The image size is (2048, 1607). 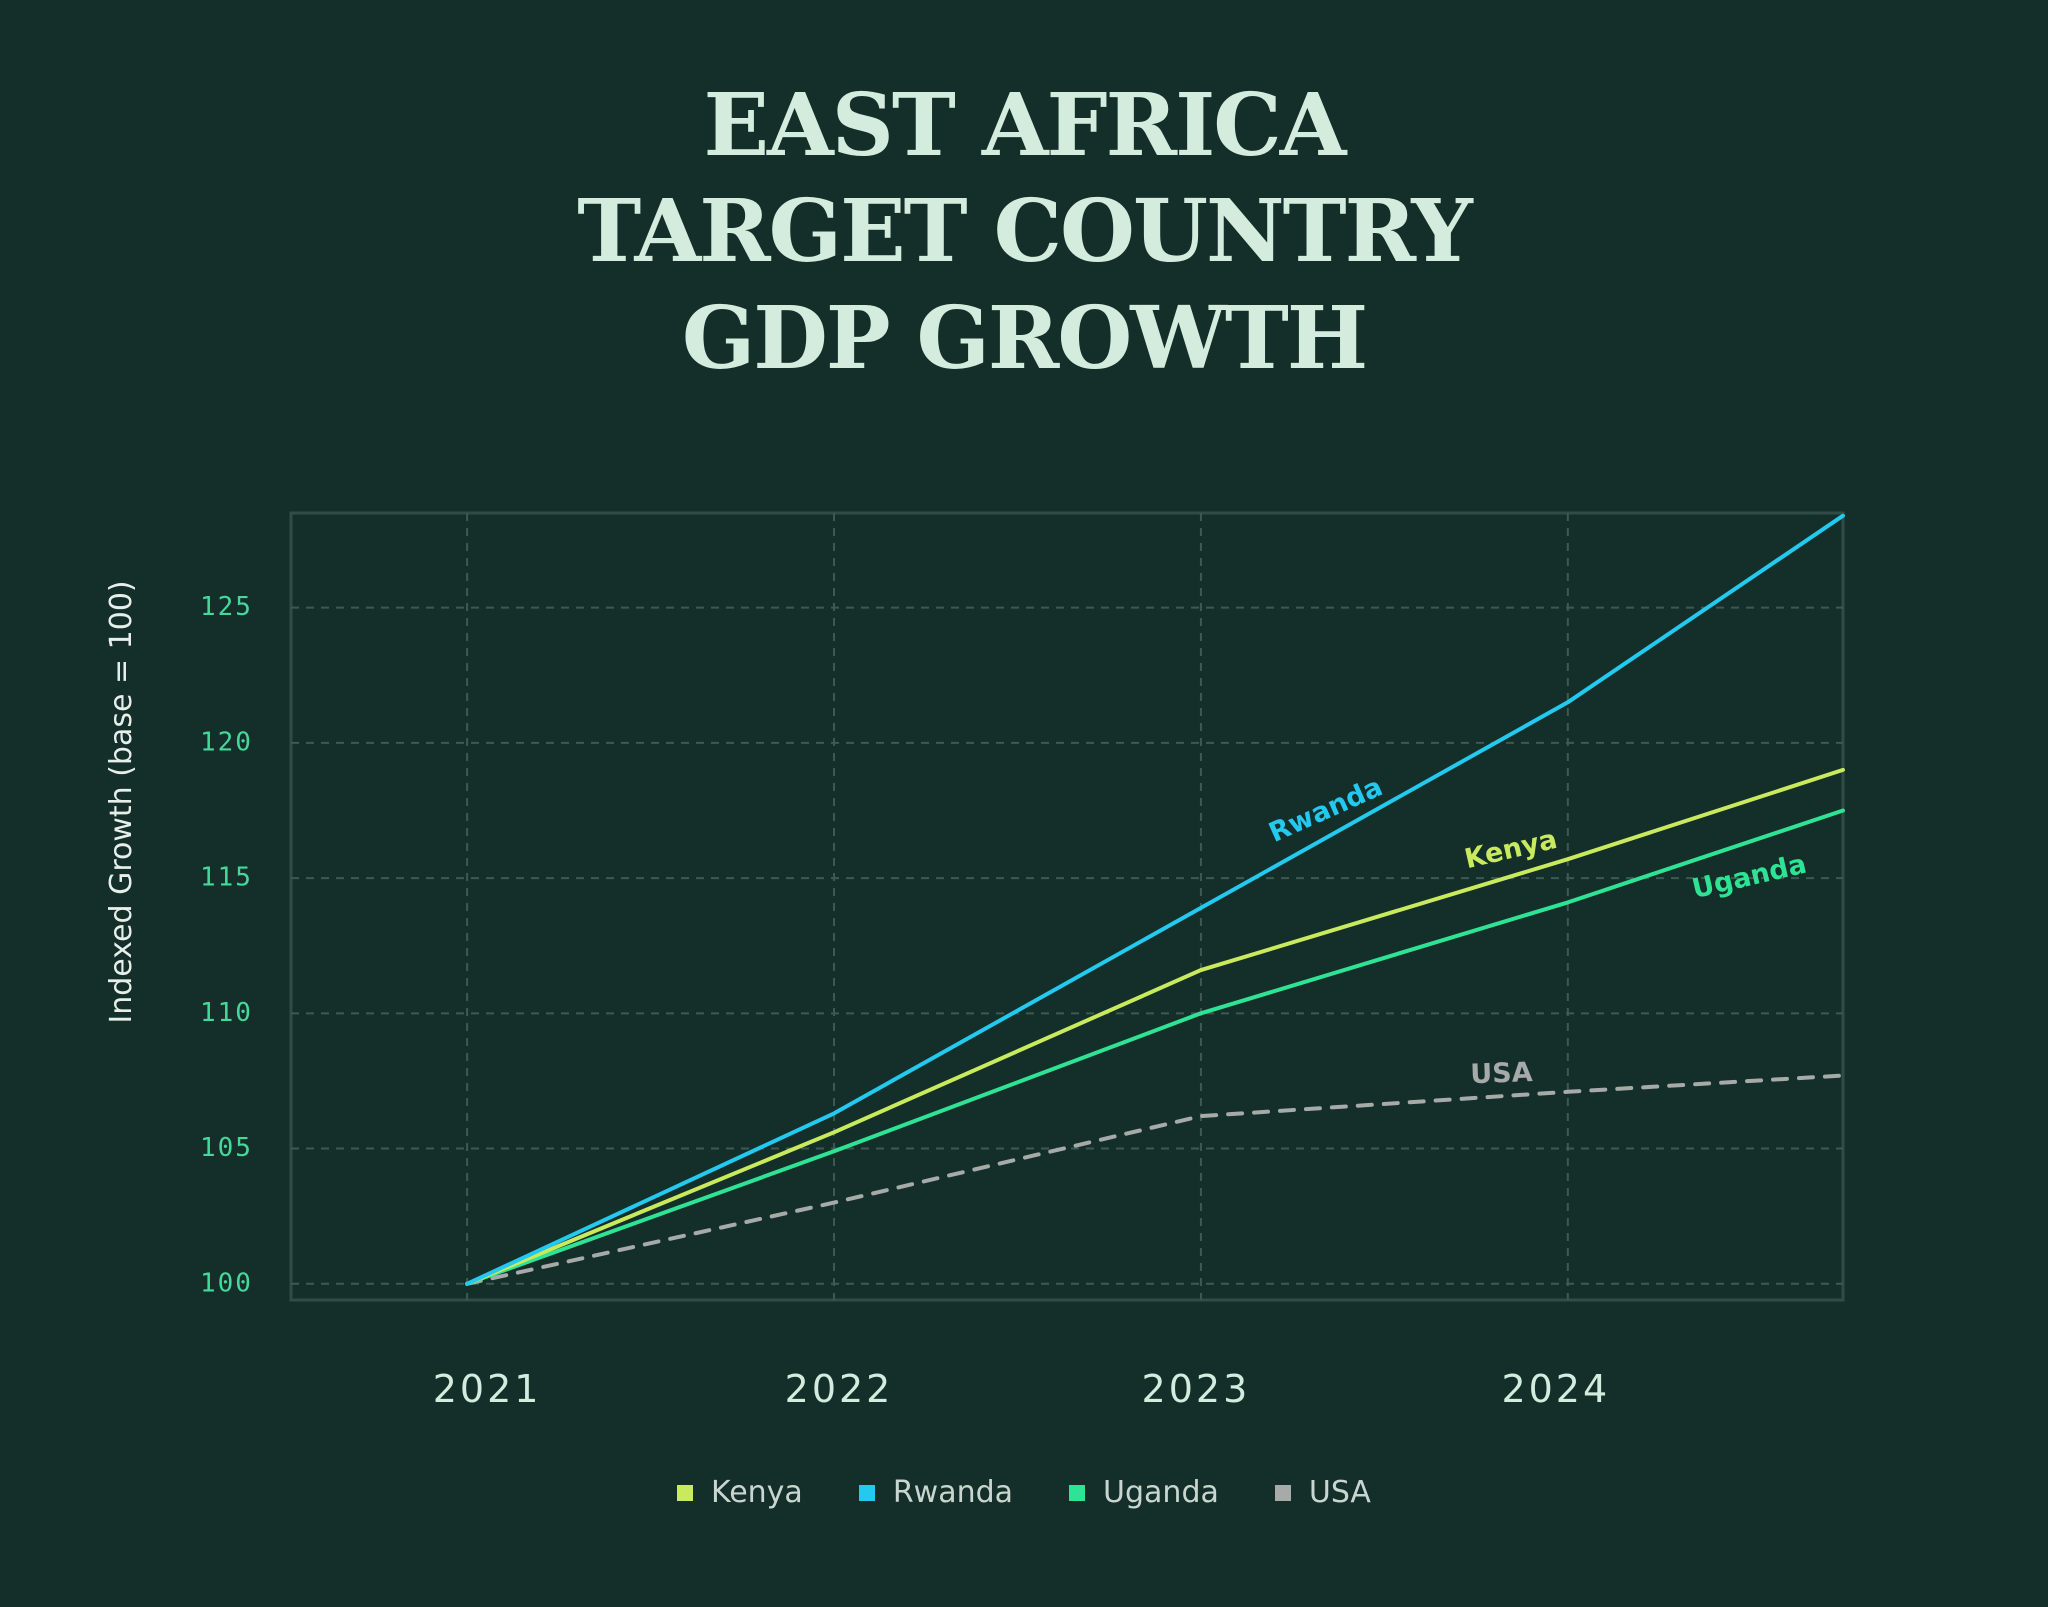 I want to click on x-tick-label-2021: 2021, so click(x=487, y=1389).